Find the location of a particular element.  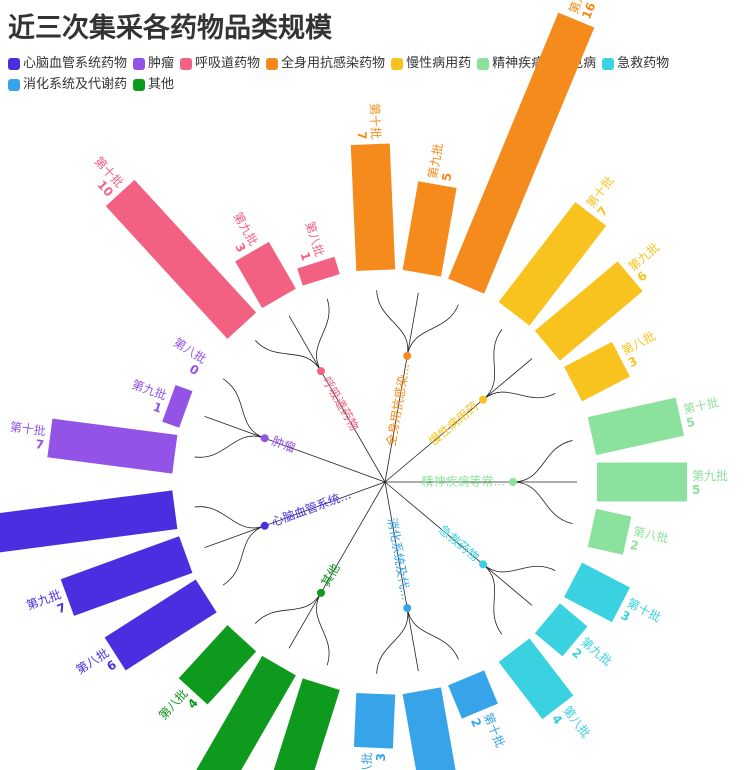

bar-label: 第八批1 is located at coordinates (308, 240).